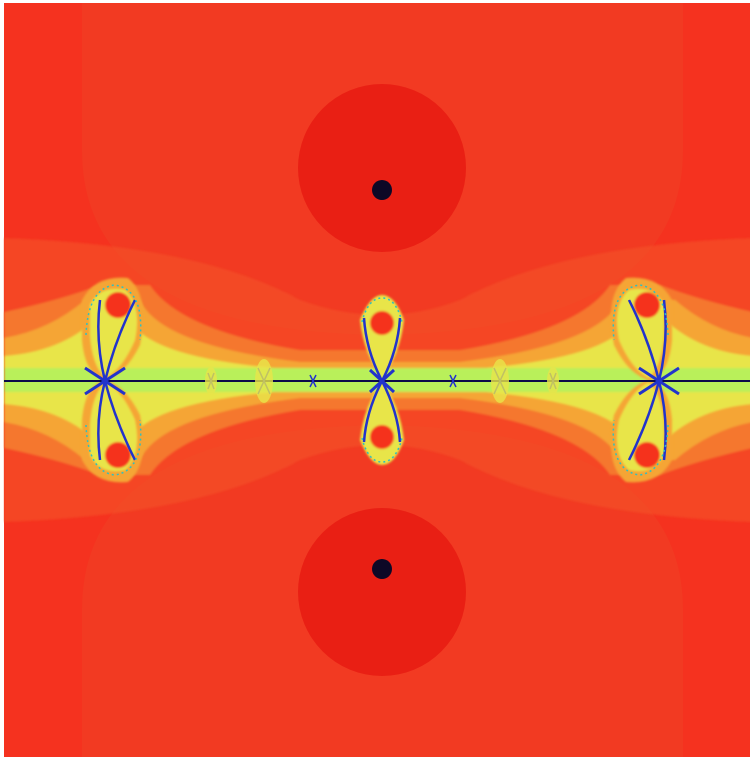 The image size is (753, 760). I want to click on bottom-attractor-dot, so click(382, 569).